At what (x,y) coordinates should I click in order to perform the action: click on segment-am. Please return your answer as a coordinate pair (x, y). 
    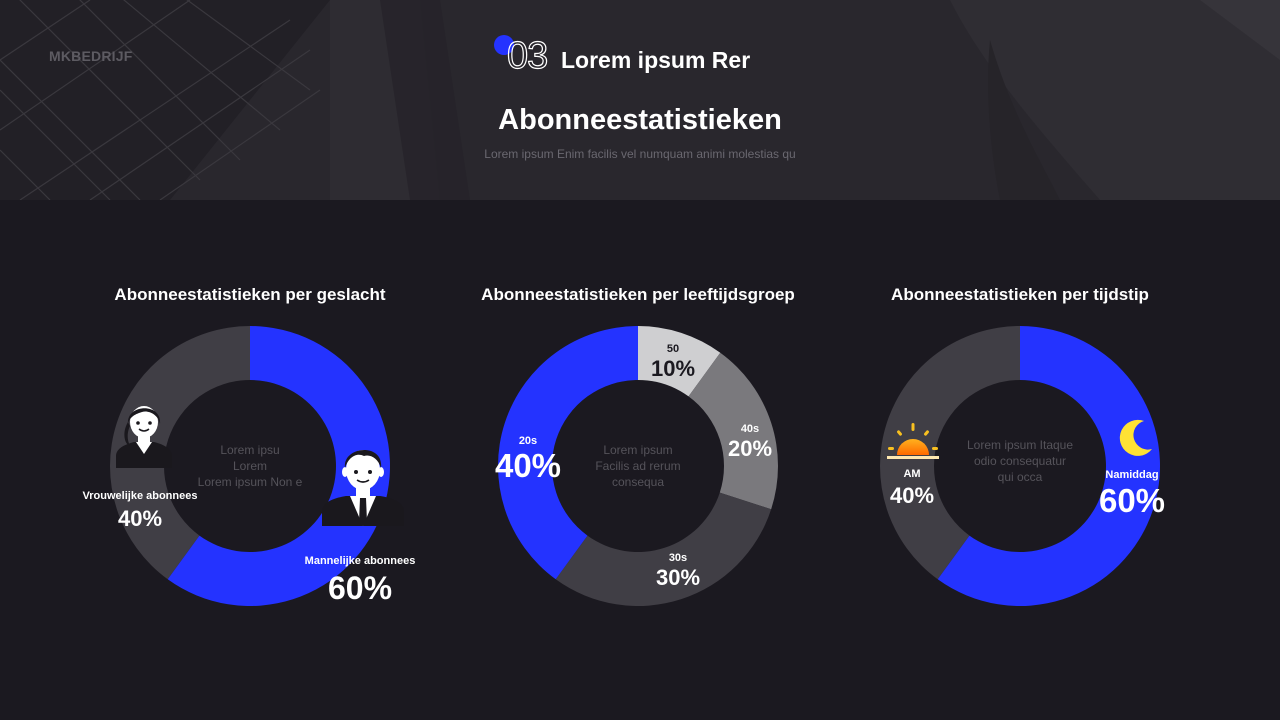
    Looking at the image, I should click on (950, 453).